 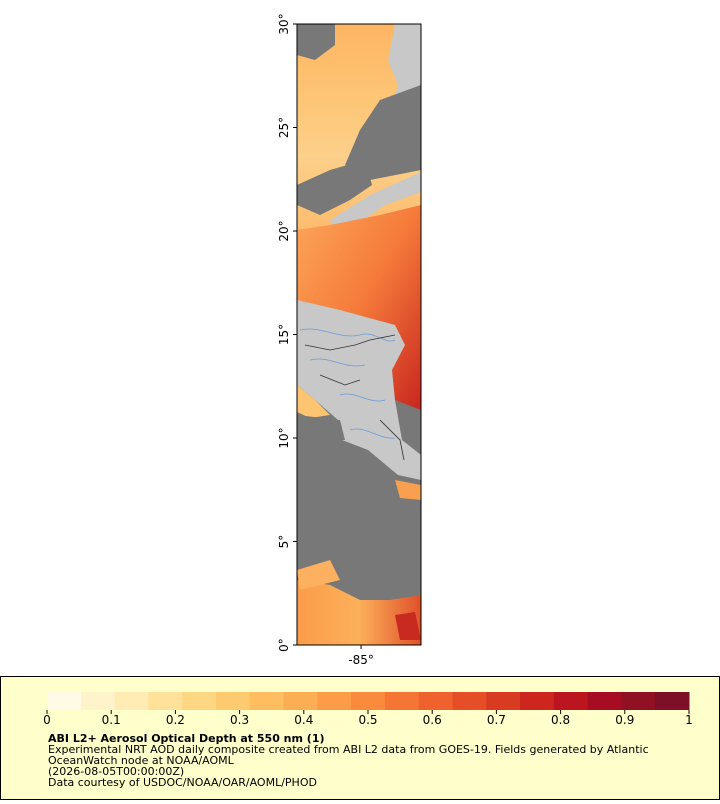 I want to click on colorbar-tick-label: 0.4, so click(x=303, y=720).